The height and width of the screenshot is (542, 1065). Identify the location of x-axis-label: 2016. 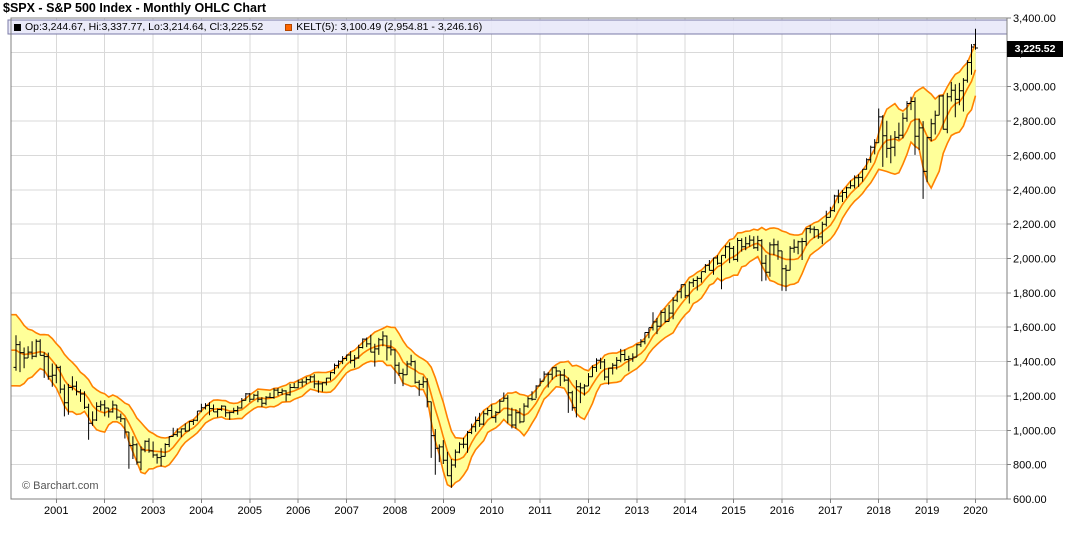
(782, 511).